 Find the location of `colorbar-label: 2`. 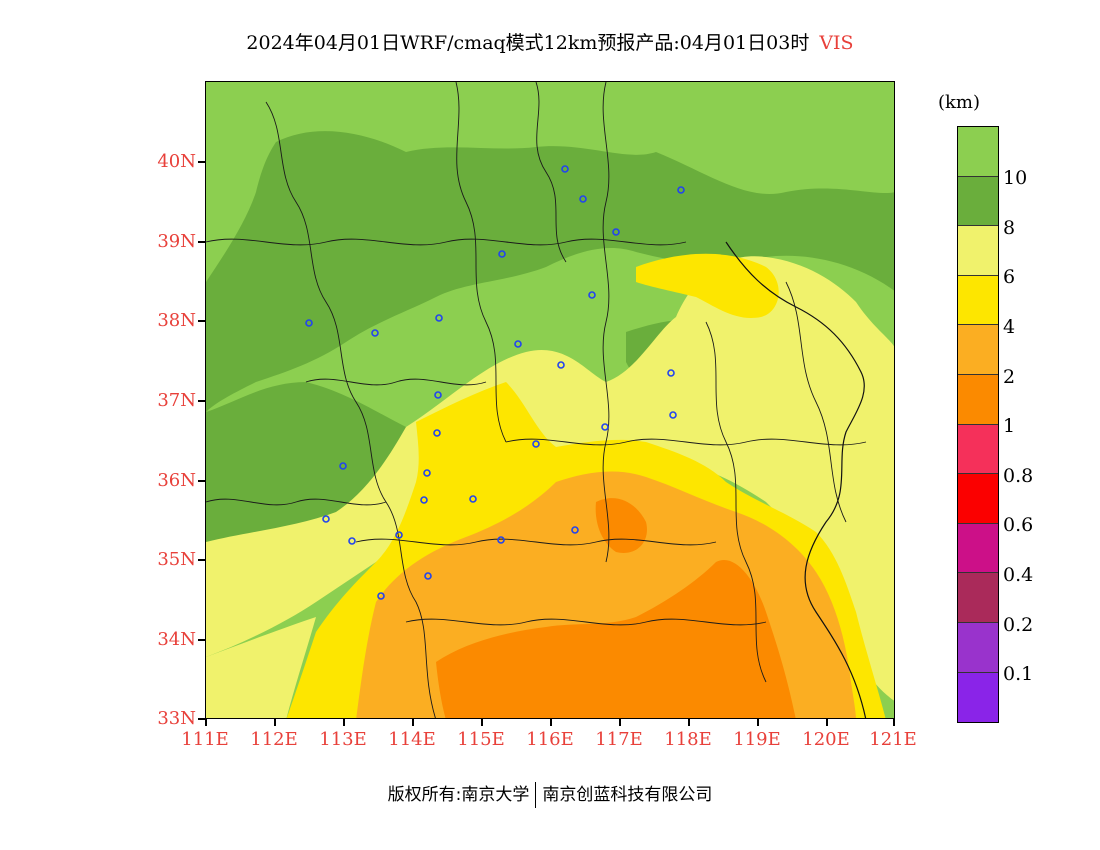

colorbar-label: 2 is located at coordinates (1009, 377).